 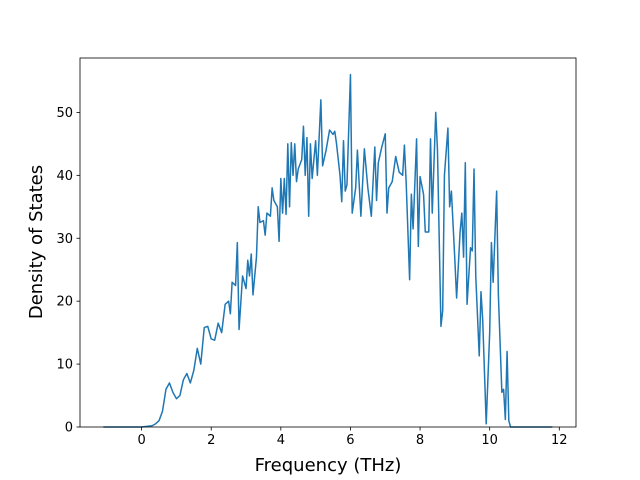 What do you see at coordinates (141, 440) in the screenshot?
I see `x-tick-label: 0` at bounding box center [141, 440].